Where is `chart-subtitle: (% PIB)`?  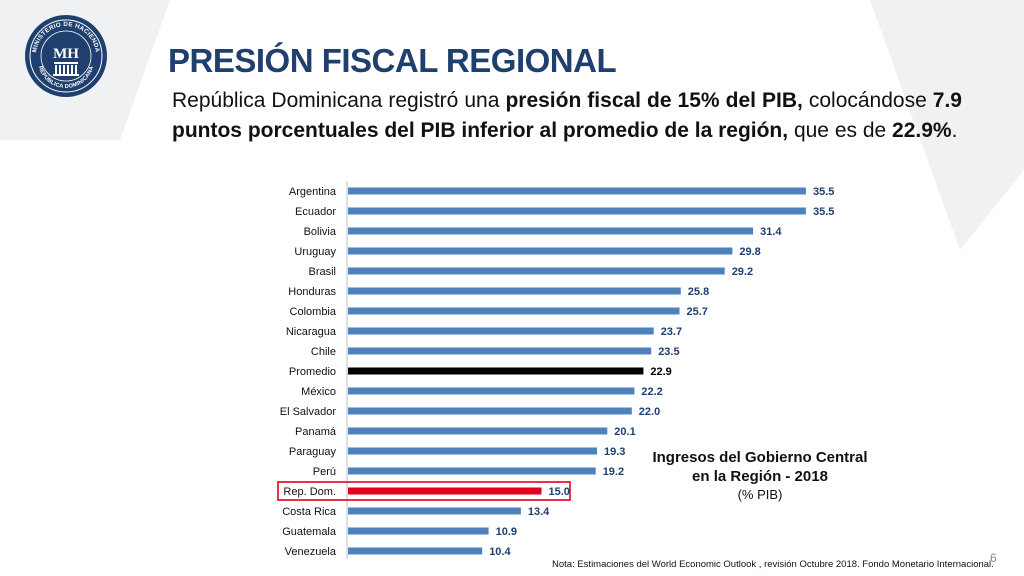
chart-subtitle: (% PIB) is located at coordinates (760, 494).